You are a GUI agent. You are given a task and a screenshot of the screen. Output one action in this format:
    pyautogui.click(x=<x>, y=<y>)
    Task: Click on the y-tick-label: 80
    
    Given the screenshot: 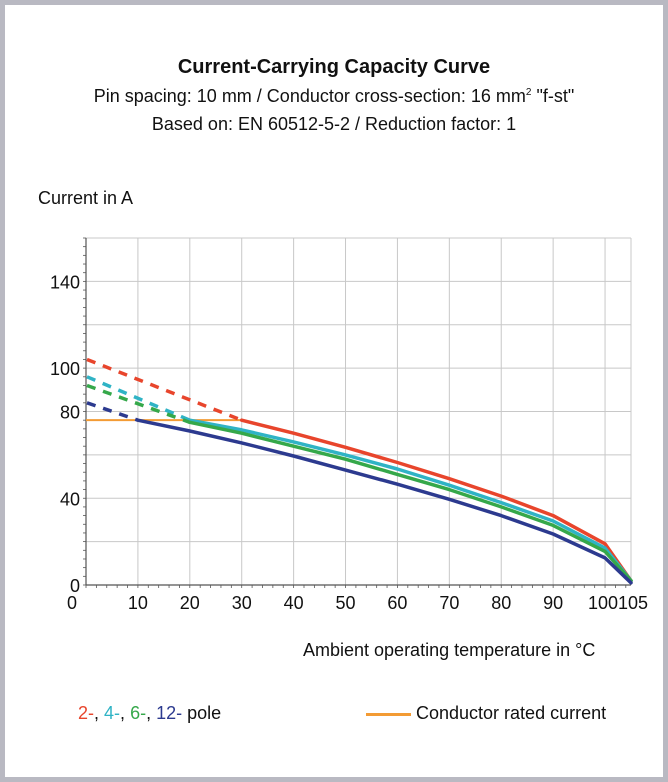 What is the action you would take?
    pyautogui.click(x=70, y=413)
    